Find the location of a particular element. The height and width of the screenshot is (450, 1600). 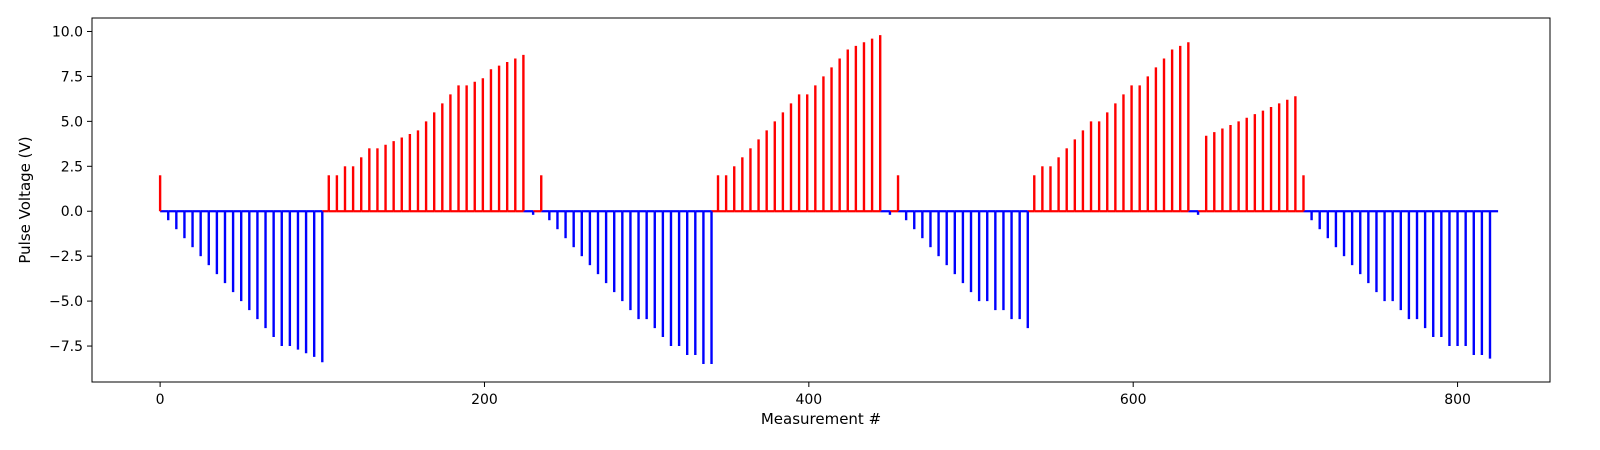

y-tick-label: 5.0 is located at coordinates (72, 122).